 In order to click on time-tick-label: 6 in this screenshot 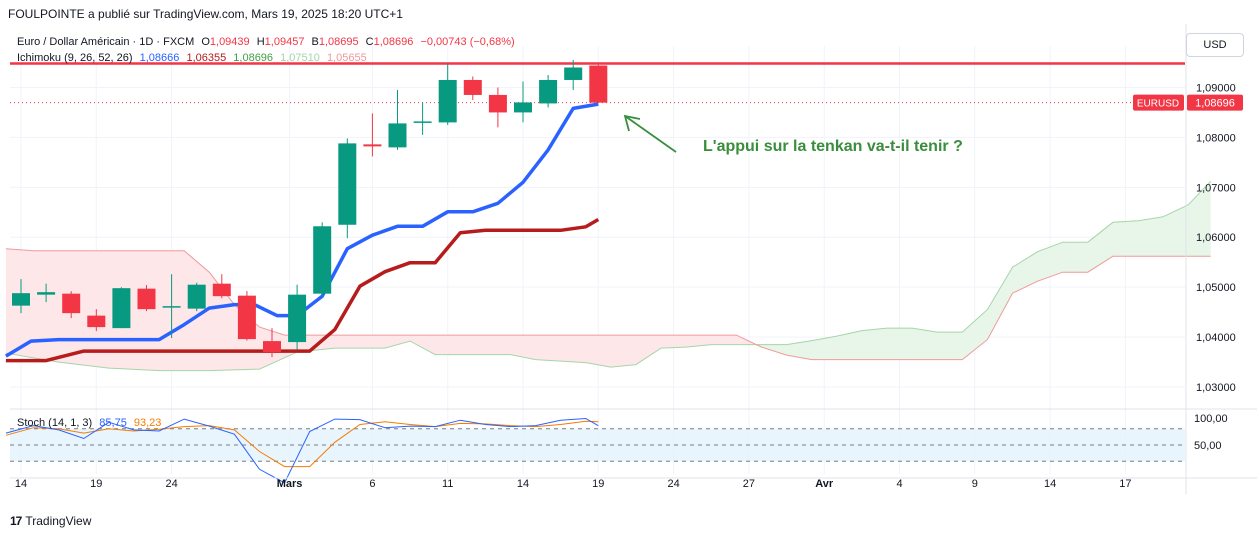, I will do `click(372, 484)`.